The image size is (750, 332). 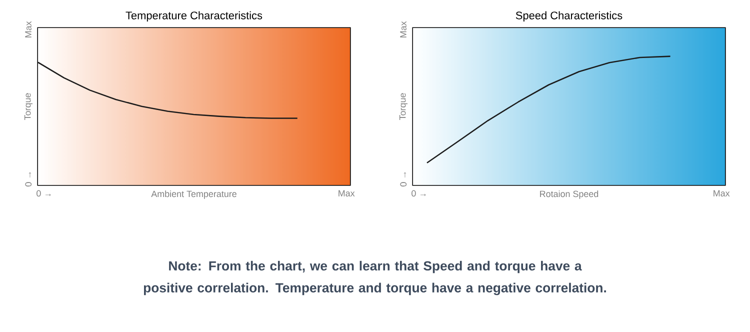 I want to click on x-axis-title: Rotaion Speed, so click(x=569, y=194).